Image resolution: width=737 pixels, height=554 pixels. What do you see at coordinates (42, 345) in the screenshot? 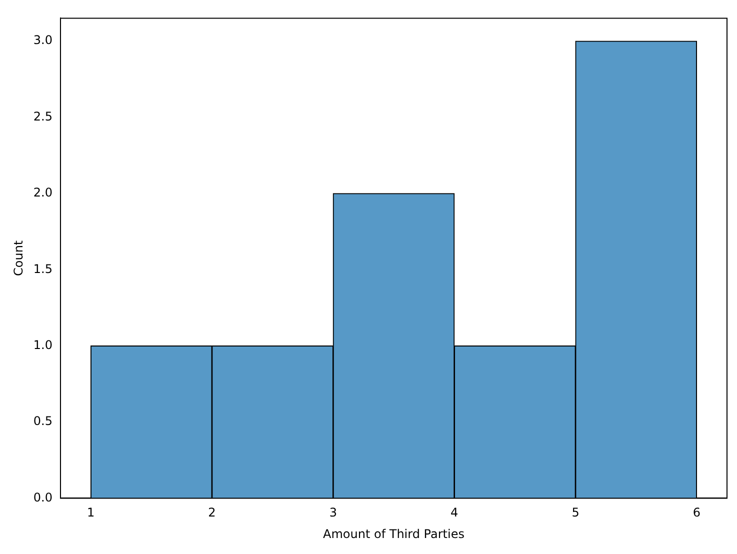
I see `y-tick-label: 1.0` at bounding box center [42, 345].